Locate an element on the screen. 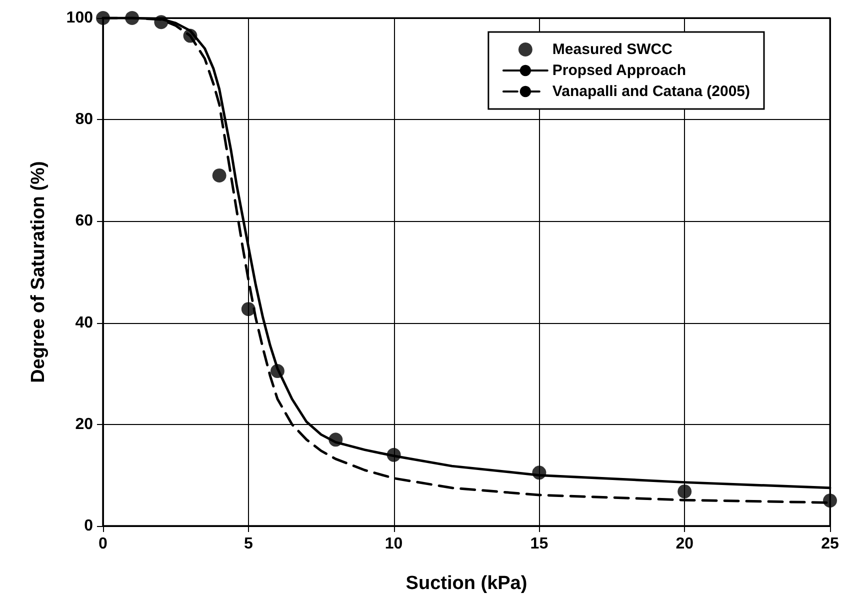  x-tick-label: 25 is located at coordinates (830, 544).